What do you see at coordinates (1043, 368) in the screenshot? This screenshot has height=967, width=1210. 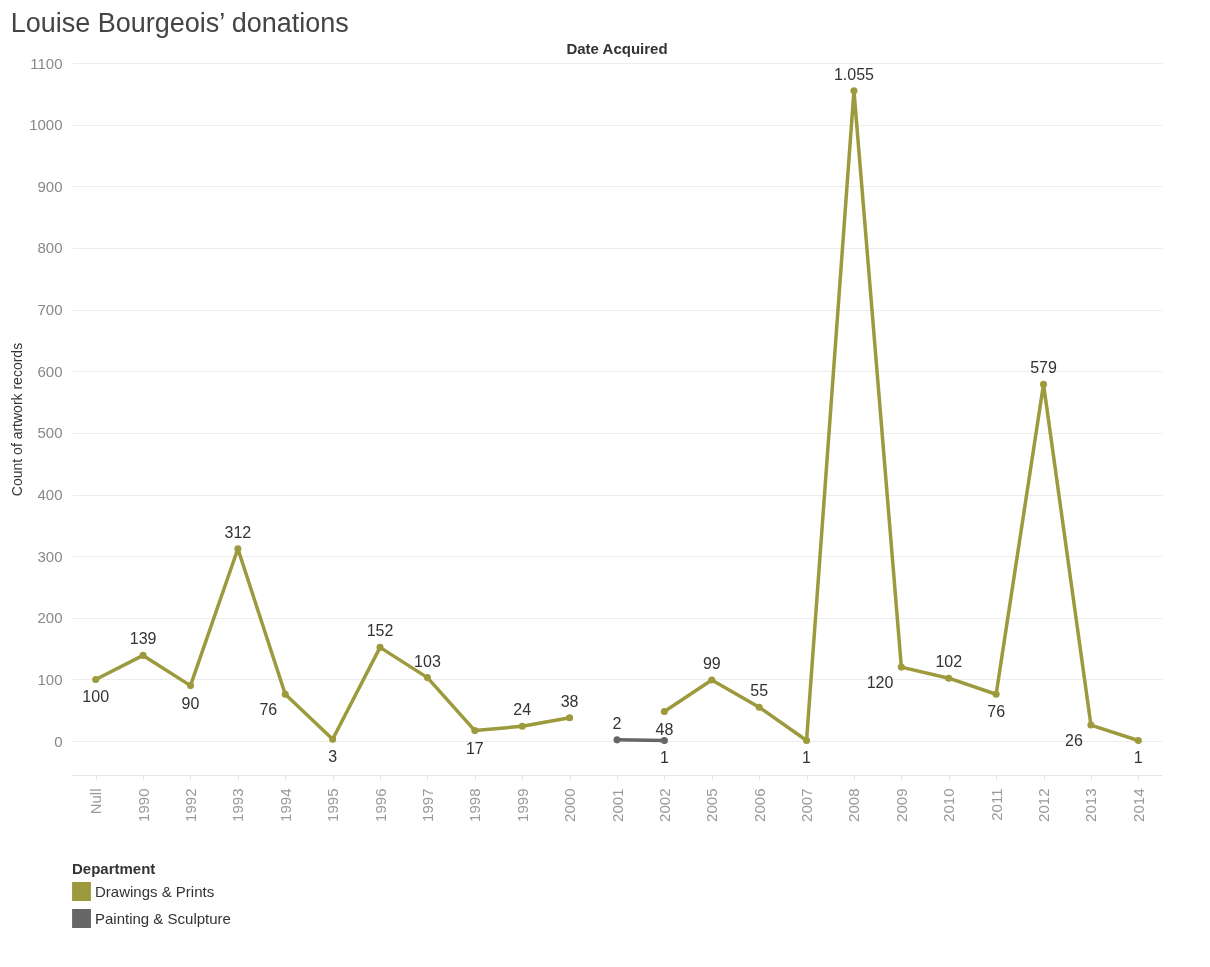 I see `data-label: 579` at bounding box center [1043, 368].